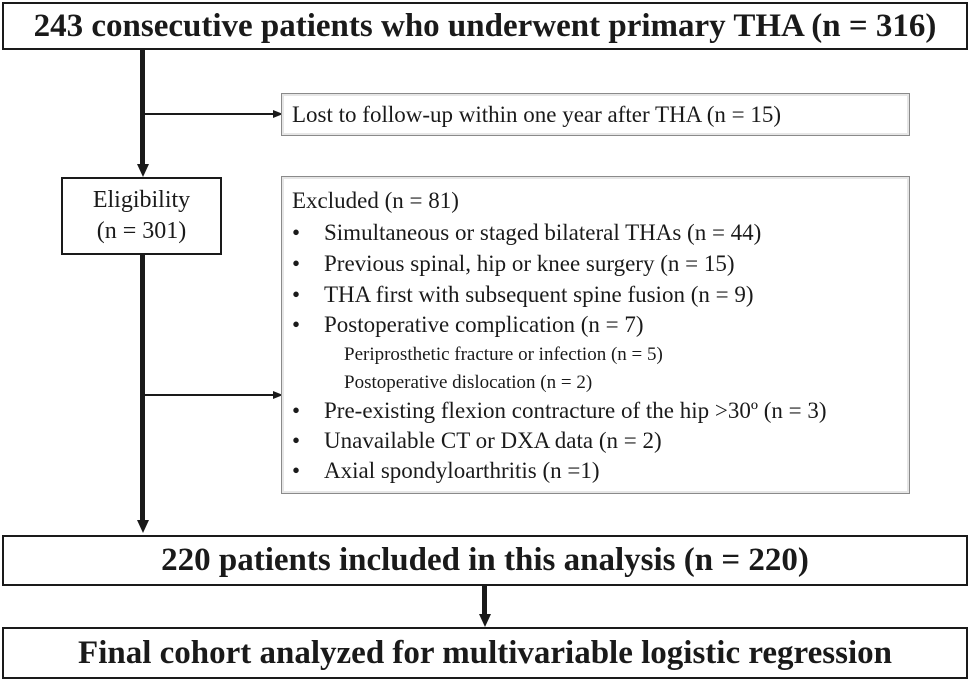 The height and width of the screenshot is (679, 970). What do you see at coordinates (141, 216) in the screenshot?
I see `eligibility-box: Eligibility (n = 301)` at bounding box center [141, 216].